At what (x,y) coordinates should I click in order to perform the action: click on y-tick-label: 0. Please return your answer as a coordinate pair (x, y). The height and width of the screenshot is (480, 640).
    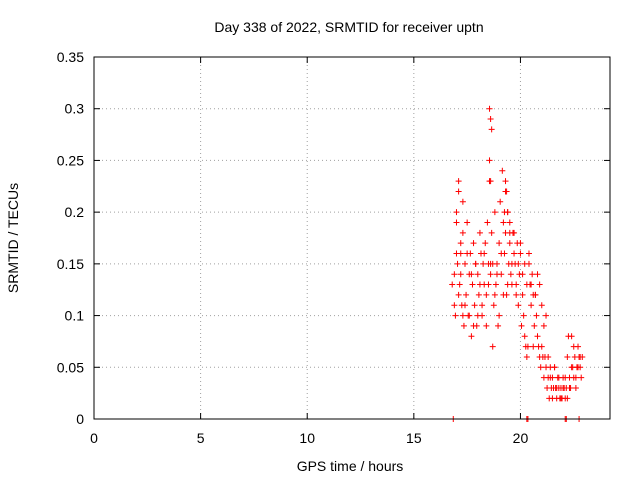
    Looking at the image, I should click on (80, 419).